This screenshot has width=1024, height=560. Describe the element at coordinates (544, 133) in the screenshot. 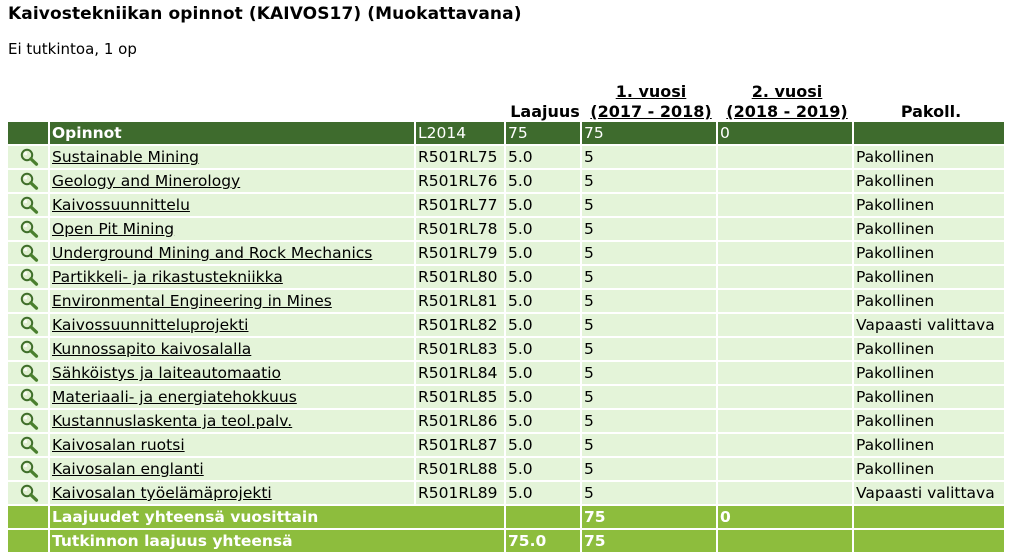

I see `group-laajuus: 75` at that location.